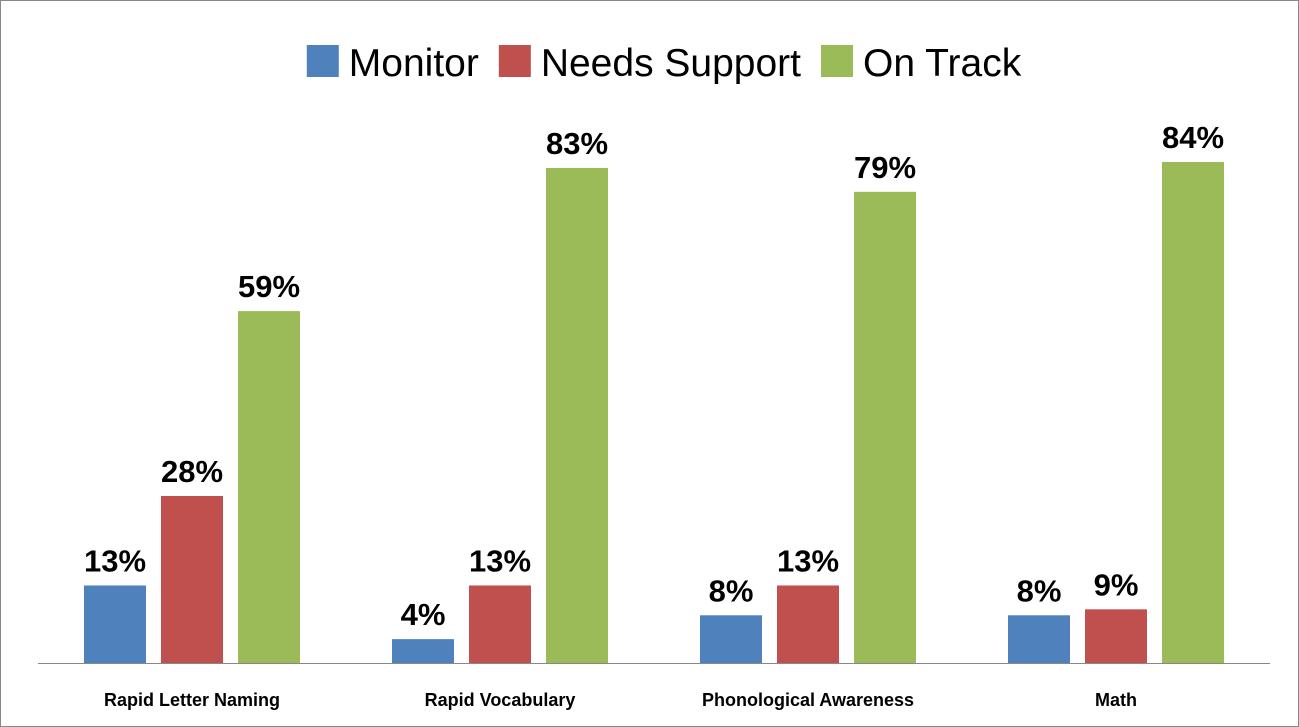 Image resolution: width=1299 pixels, height=727 pixels. Describe the element at coordinates (577, 143) in the screenshot. I see `data-label: 83%` at that location.